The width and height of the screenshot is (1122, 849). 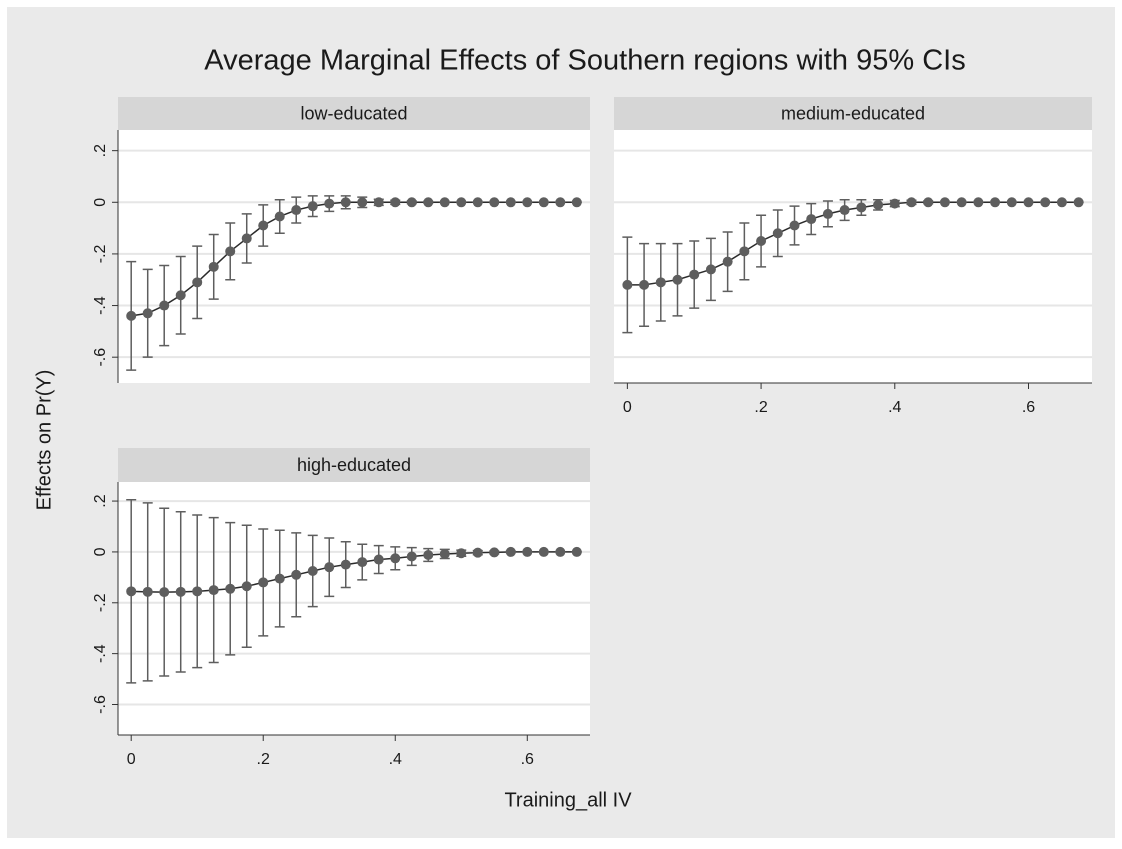 I want to click on plot-area, so click(x=354, y=608).